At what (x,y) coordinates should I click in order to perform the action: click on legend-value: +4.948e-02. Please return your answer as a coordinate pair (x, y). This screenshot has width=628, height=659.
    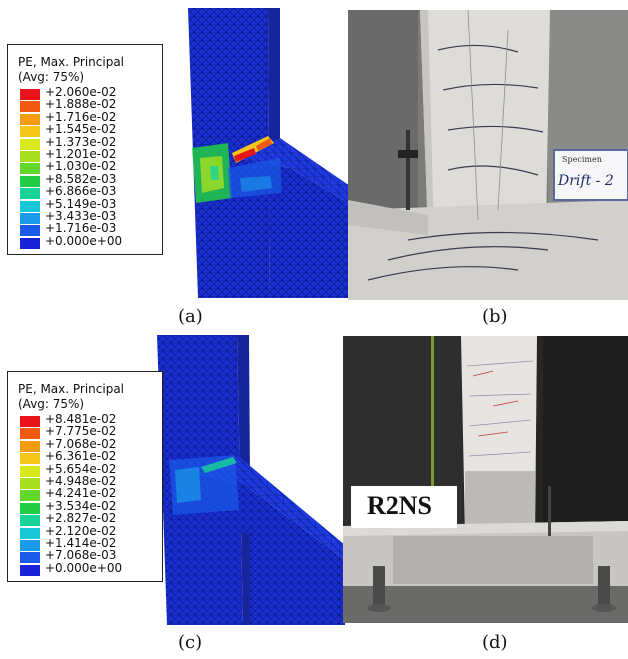
    Looking at the image, I should click on (81, 481).